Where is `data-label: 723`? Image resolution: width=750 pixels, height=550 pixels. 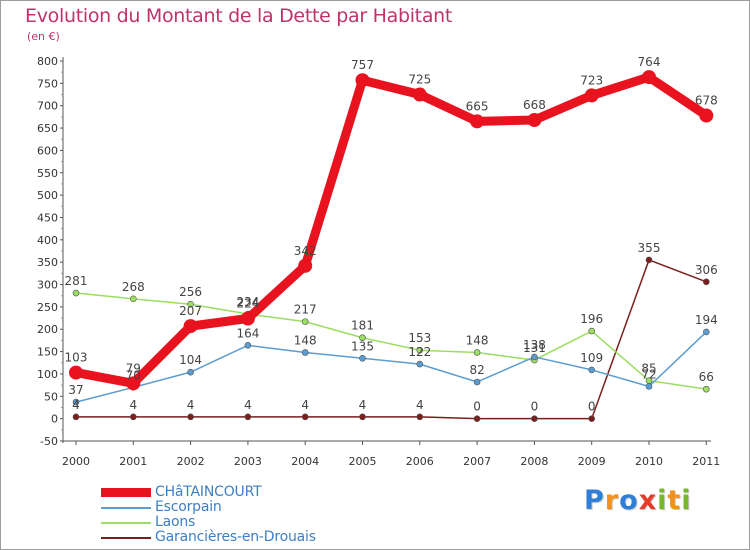 data-label: 723 is located at coordinates (591, 80).